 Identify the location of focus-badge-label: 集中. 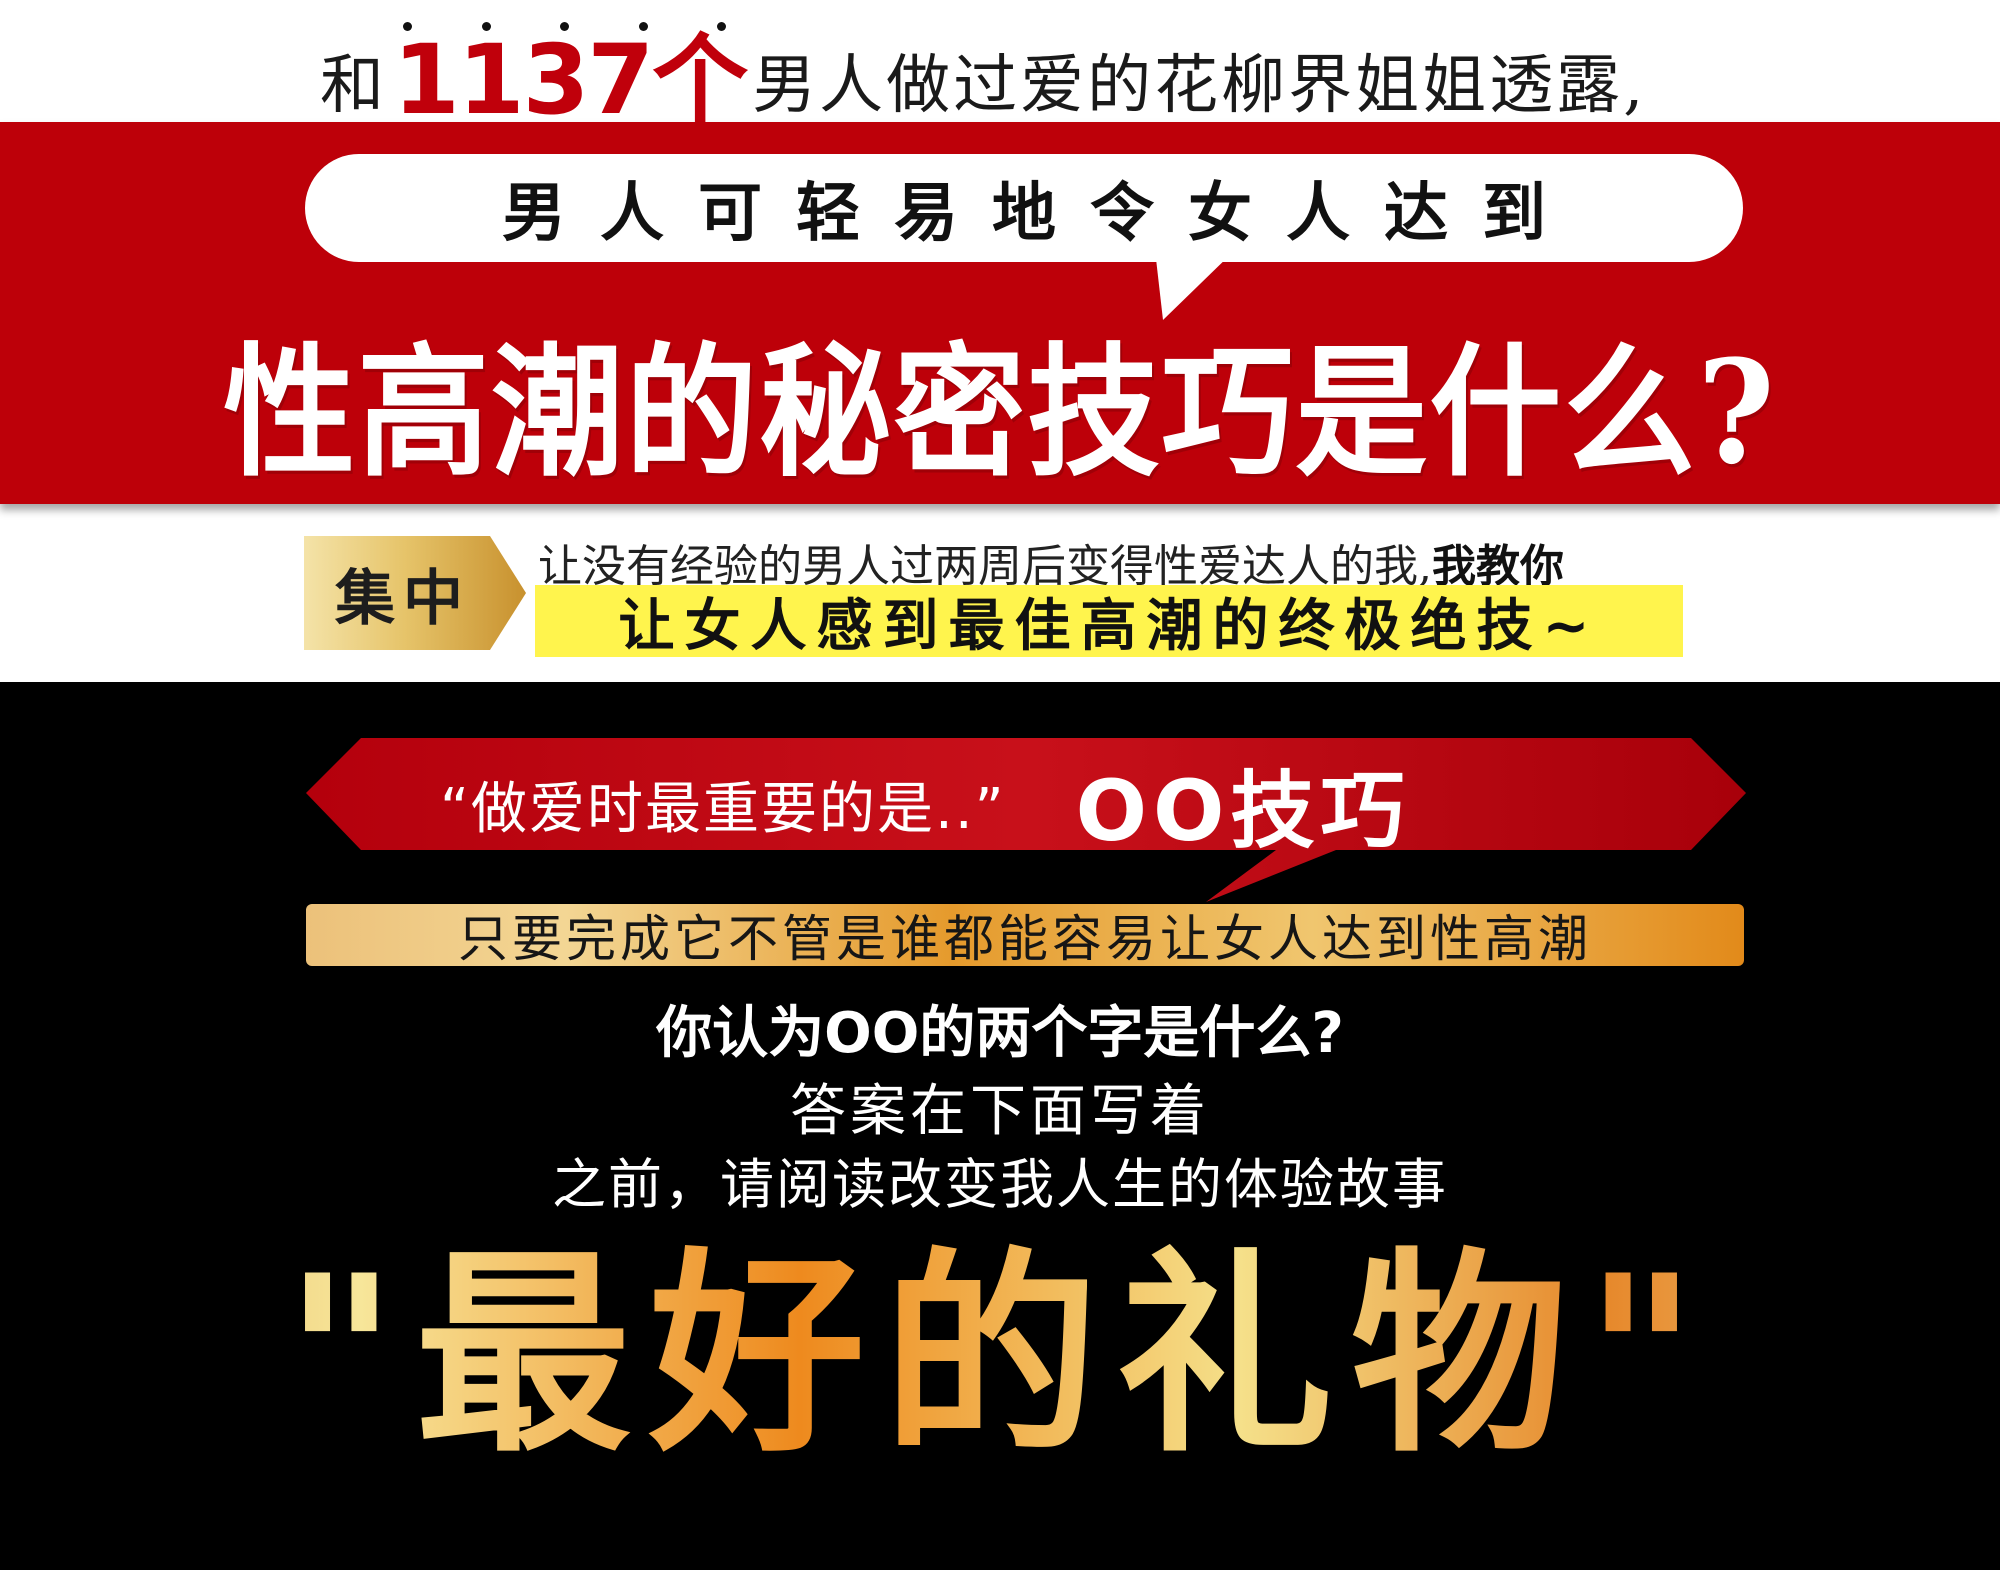
(403, 598).